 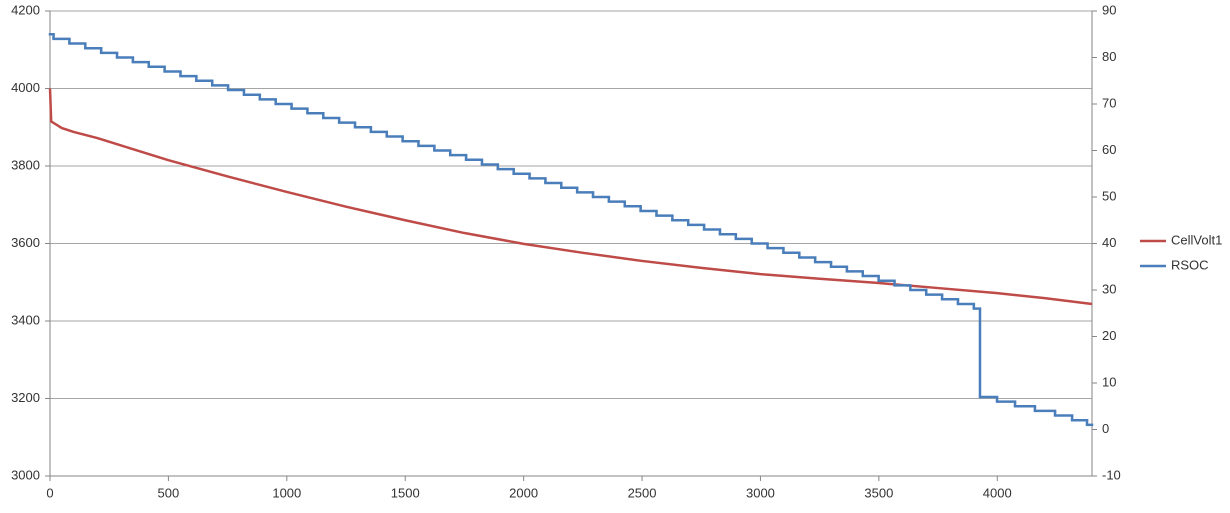 What do you see at coordinates (25, 164) in the screenshot?
I see `y-tick-label: 3800` at bounding box center [25, 164].